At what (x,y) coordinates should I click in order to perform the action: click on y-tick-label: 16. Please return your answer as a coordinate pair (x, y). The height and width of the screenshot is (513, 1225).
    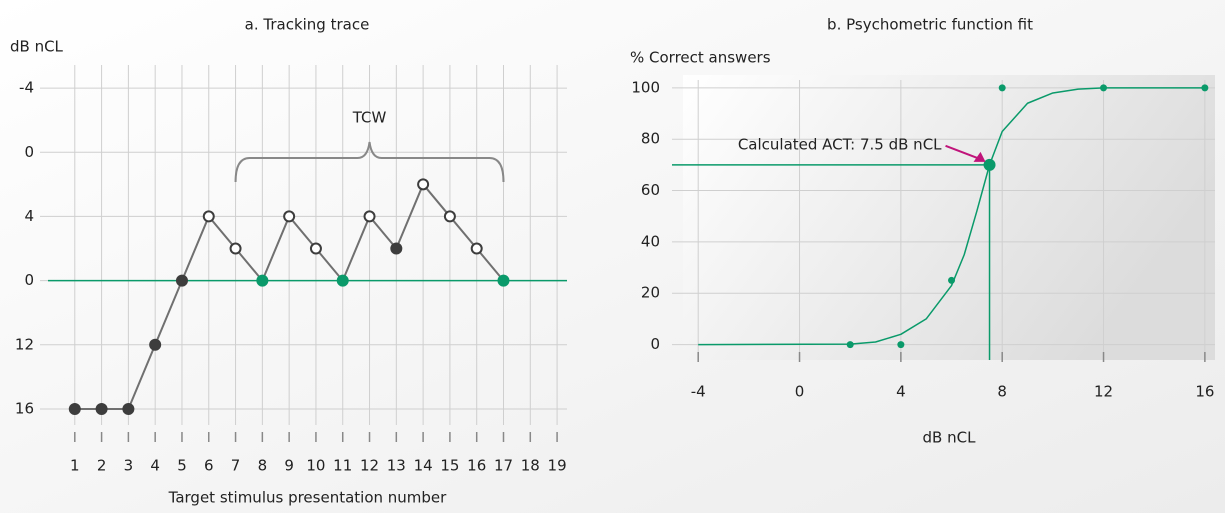
    Looking at the image, I should click on (24, 408).